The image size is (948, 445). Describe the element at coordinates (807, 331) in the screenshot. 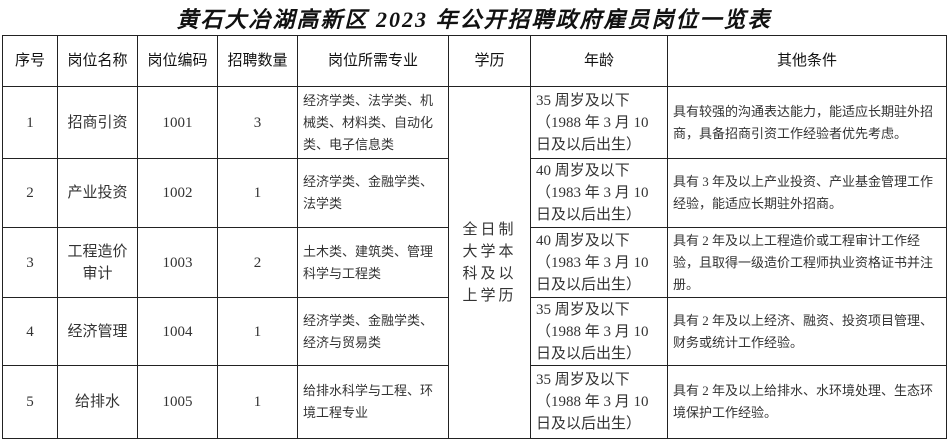

I see `other-cell: 具有 2 年及以上经济、融资、投资项目管理、财务或统计工作经验。` at that location.